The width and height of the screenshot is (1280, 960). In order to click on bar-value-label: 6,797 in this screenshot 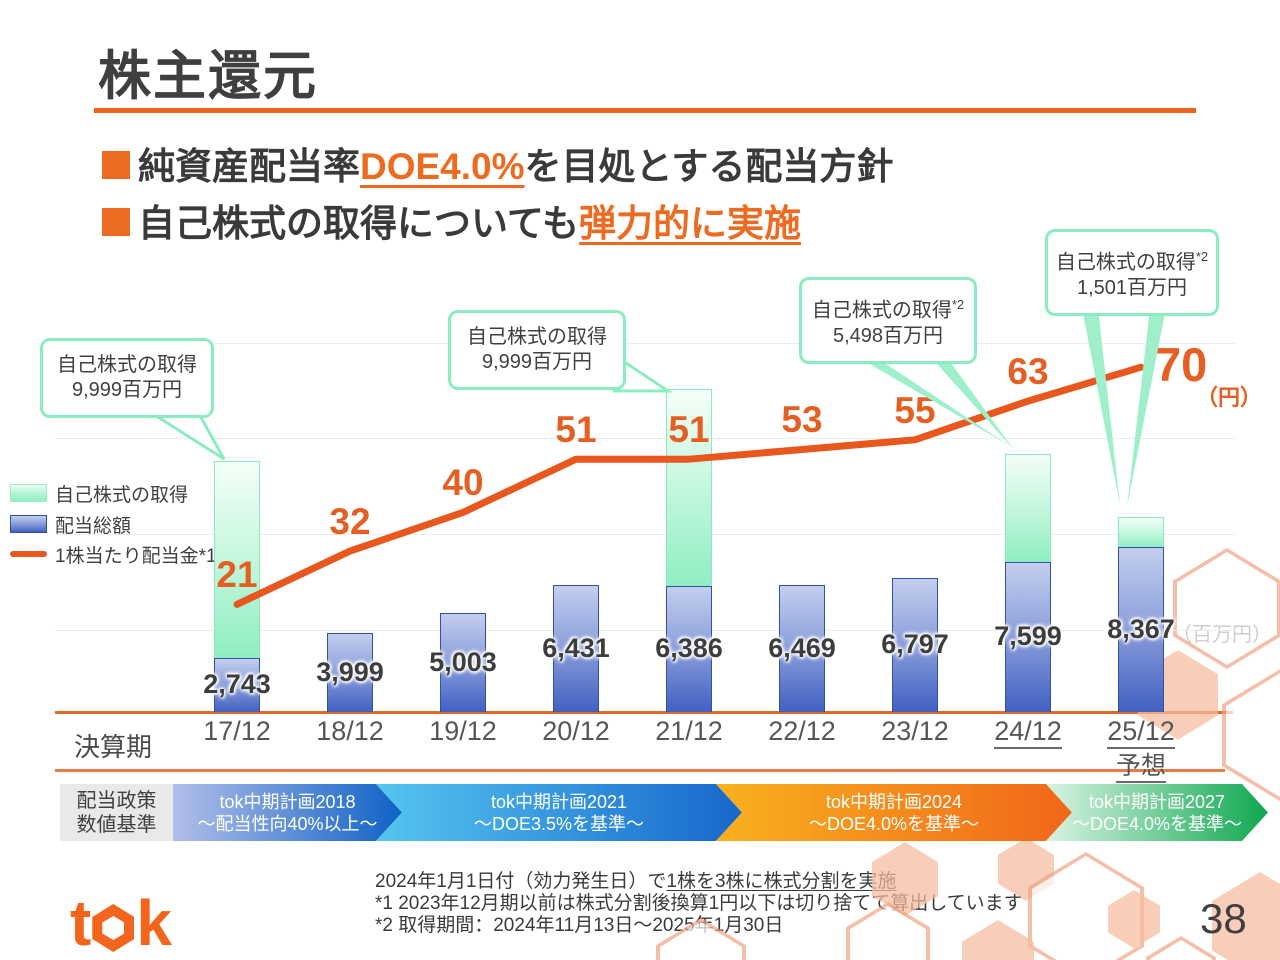, I will do `click(915, 644)`.